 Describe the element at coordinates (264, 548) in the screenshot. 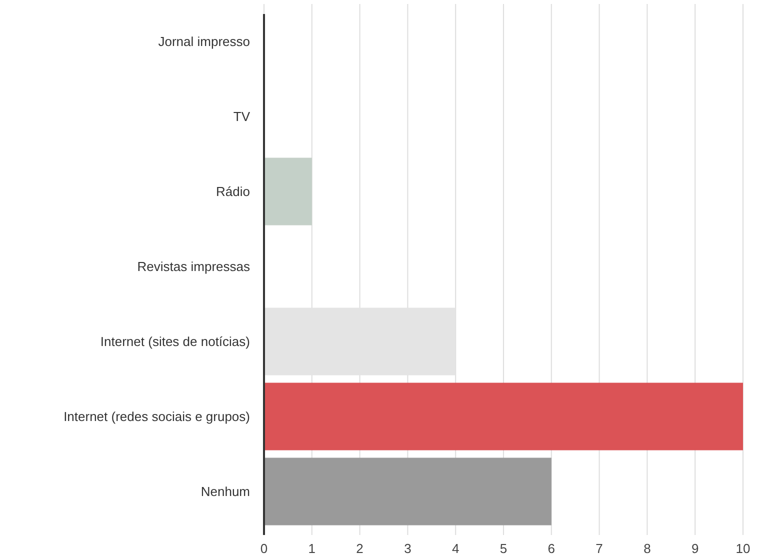

I see `x-tick-label: 0` at that location.